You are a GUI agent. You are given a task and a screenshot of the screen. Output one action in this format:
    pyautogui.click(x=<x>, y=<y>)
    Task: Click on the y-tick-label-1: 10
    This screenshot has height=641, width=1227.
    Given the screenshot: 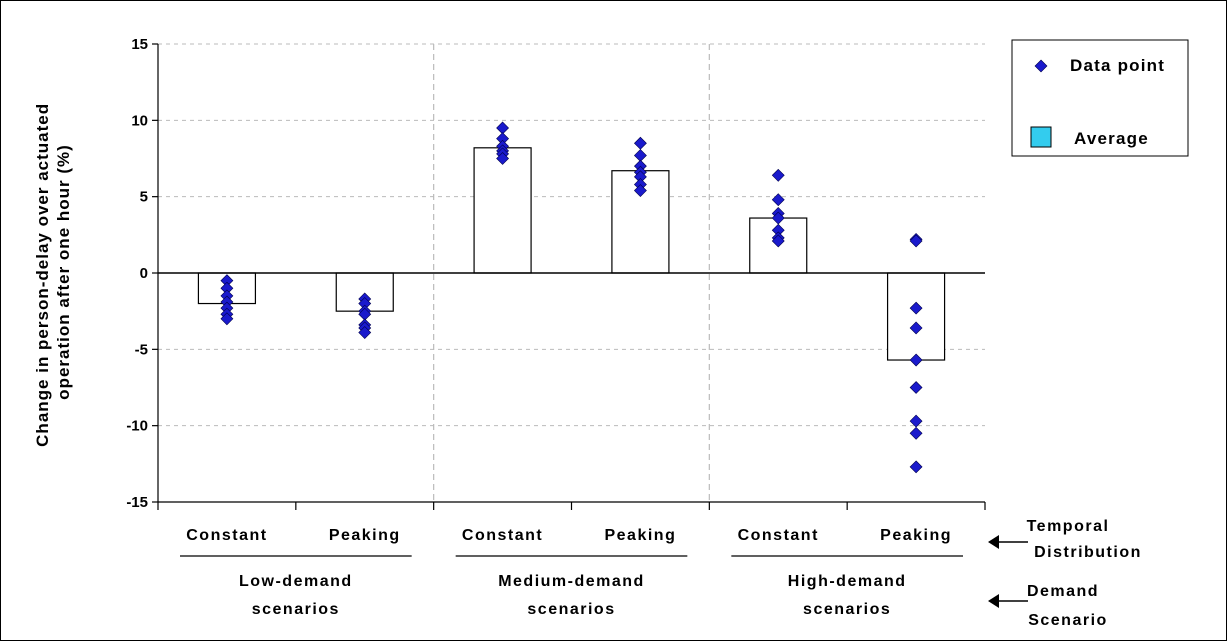 What is the action you would take?
    pyautogui.click(x=139, y=120)
    